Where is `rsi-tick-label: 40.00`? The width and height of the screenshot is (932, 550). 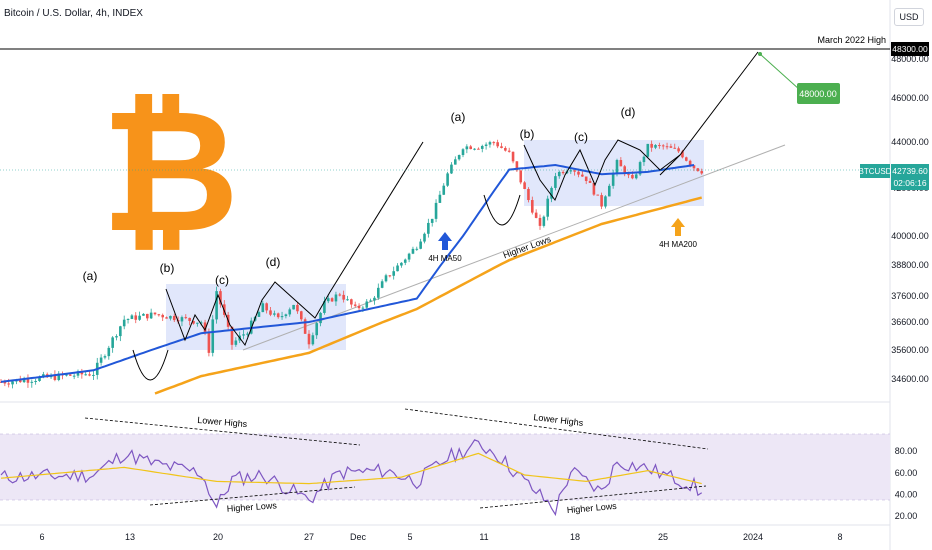 rsi-tick-label: 40.00 is located at coordinates (906, 494).